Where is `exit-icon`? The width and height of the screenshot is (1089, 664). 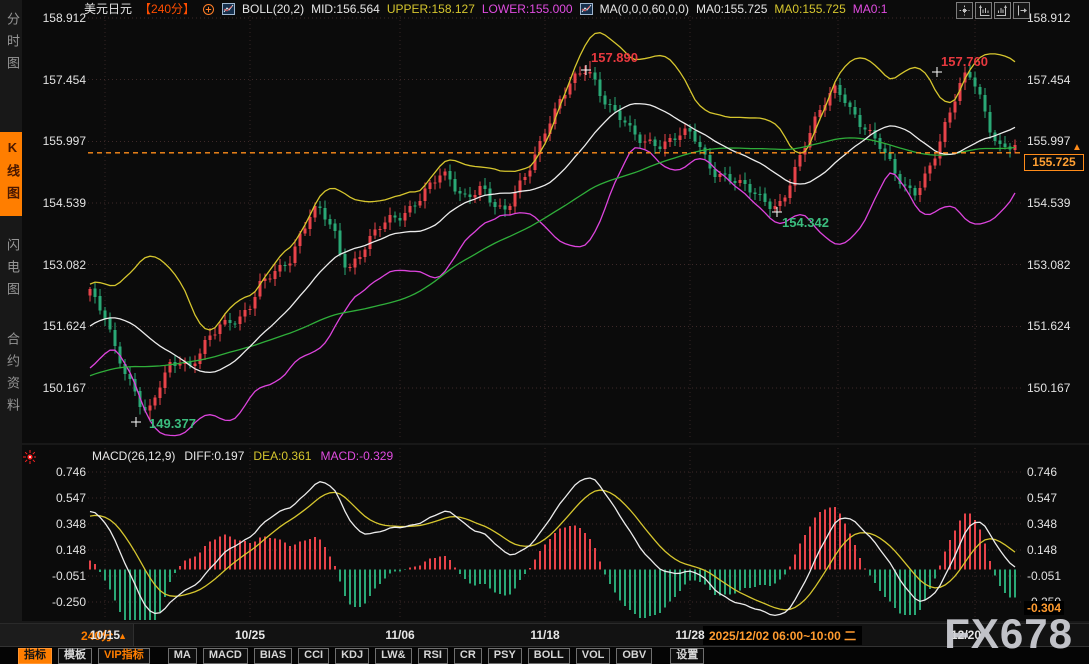
exit-icon is located at coordinates (1021, 10).